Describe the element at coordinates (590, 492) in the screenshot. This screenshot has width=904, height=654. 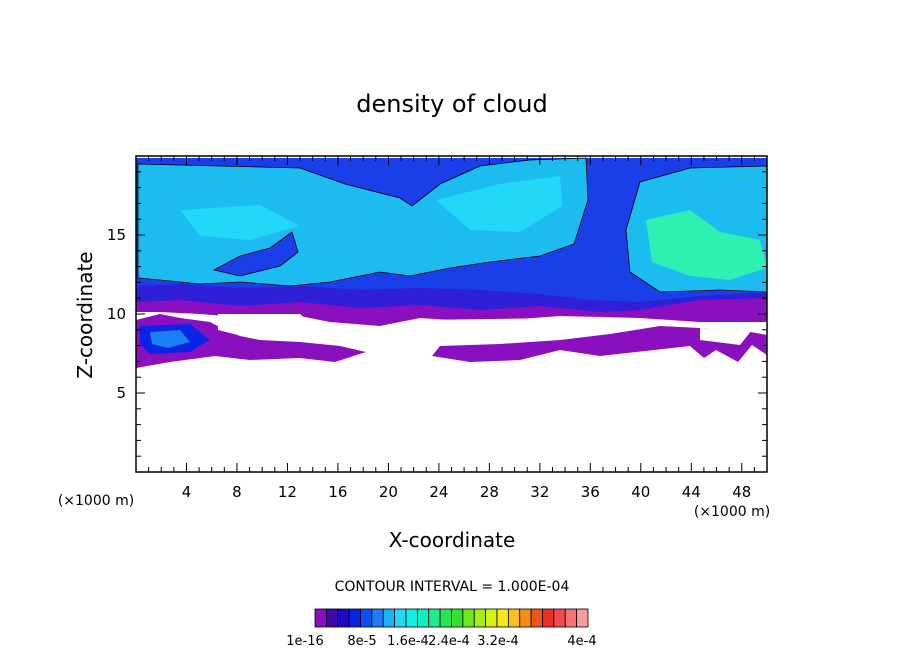
I see `x-tick-label: 36` at that location.